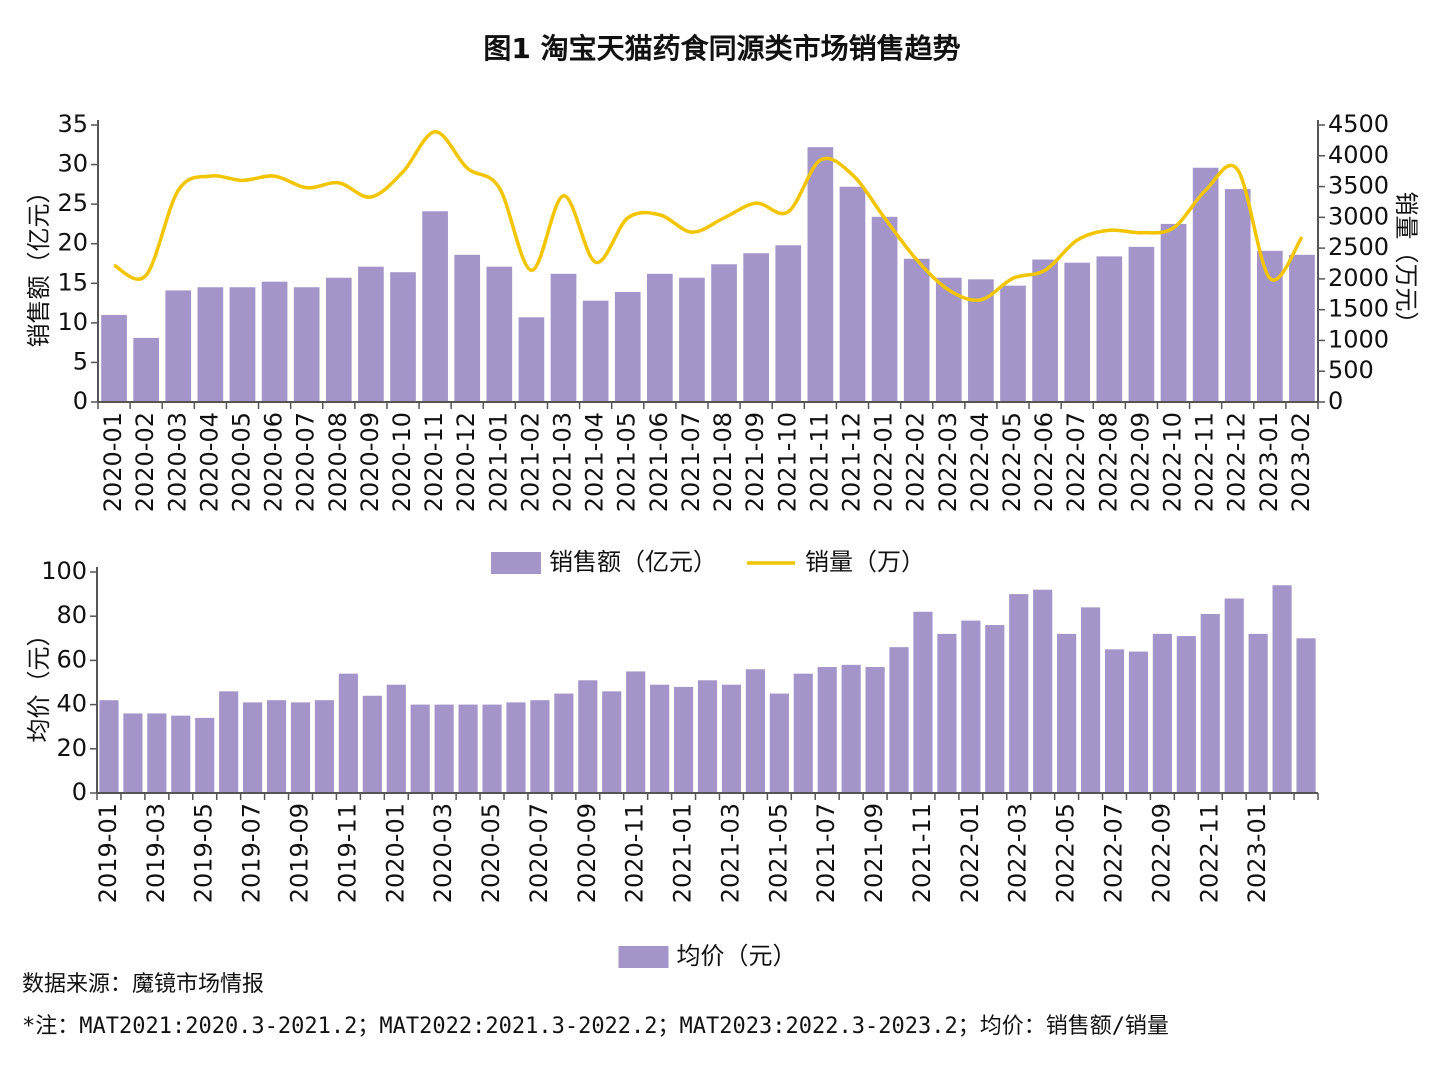  What do you see at coordinates (1301, 462) in the screenshot?
I see `x-tick-label: 2023-02` at bounding box center [1301, 462].